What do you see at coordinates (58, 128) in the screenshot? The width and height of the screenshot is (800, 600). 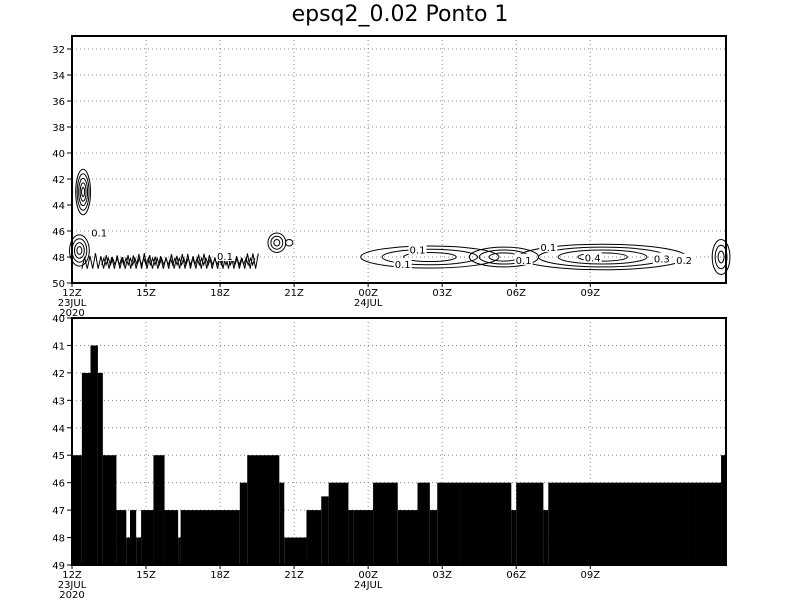 I see `y-tick-label: 38` at bounding box center [58, 128].